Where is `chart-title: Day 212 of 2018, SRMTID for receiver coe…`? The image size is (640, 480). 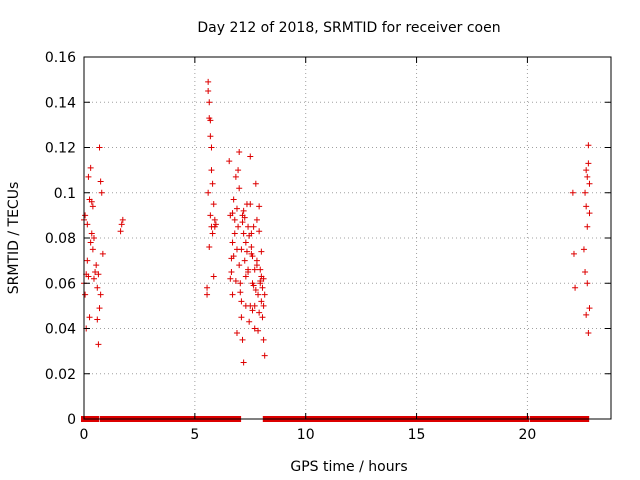 chart-title: Day 212 of 2018, SRMTID for receiver coe… is located at coordinates (348, 28).